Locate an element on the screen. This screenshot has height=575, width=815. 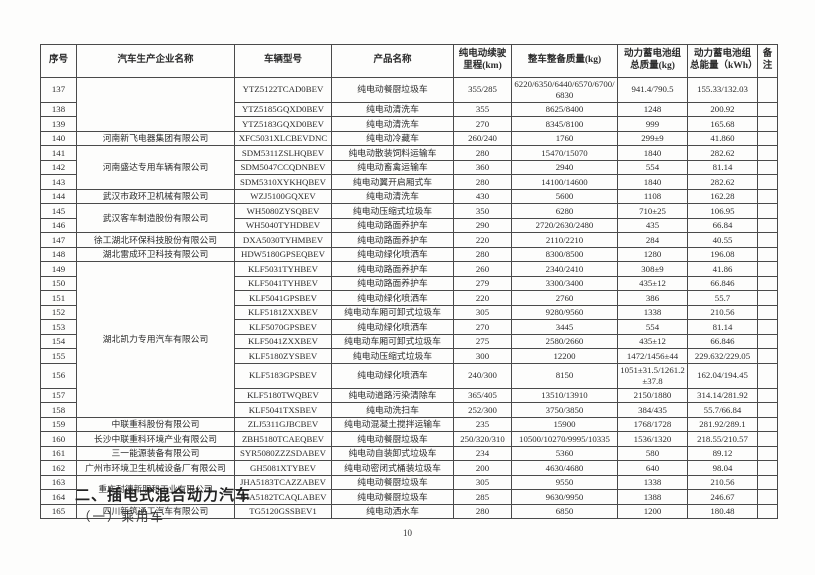
range-cell: 220 is located at coordinates (482, 298).